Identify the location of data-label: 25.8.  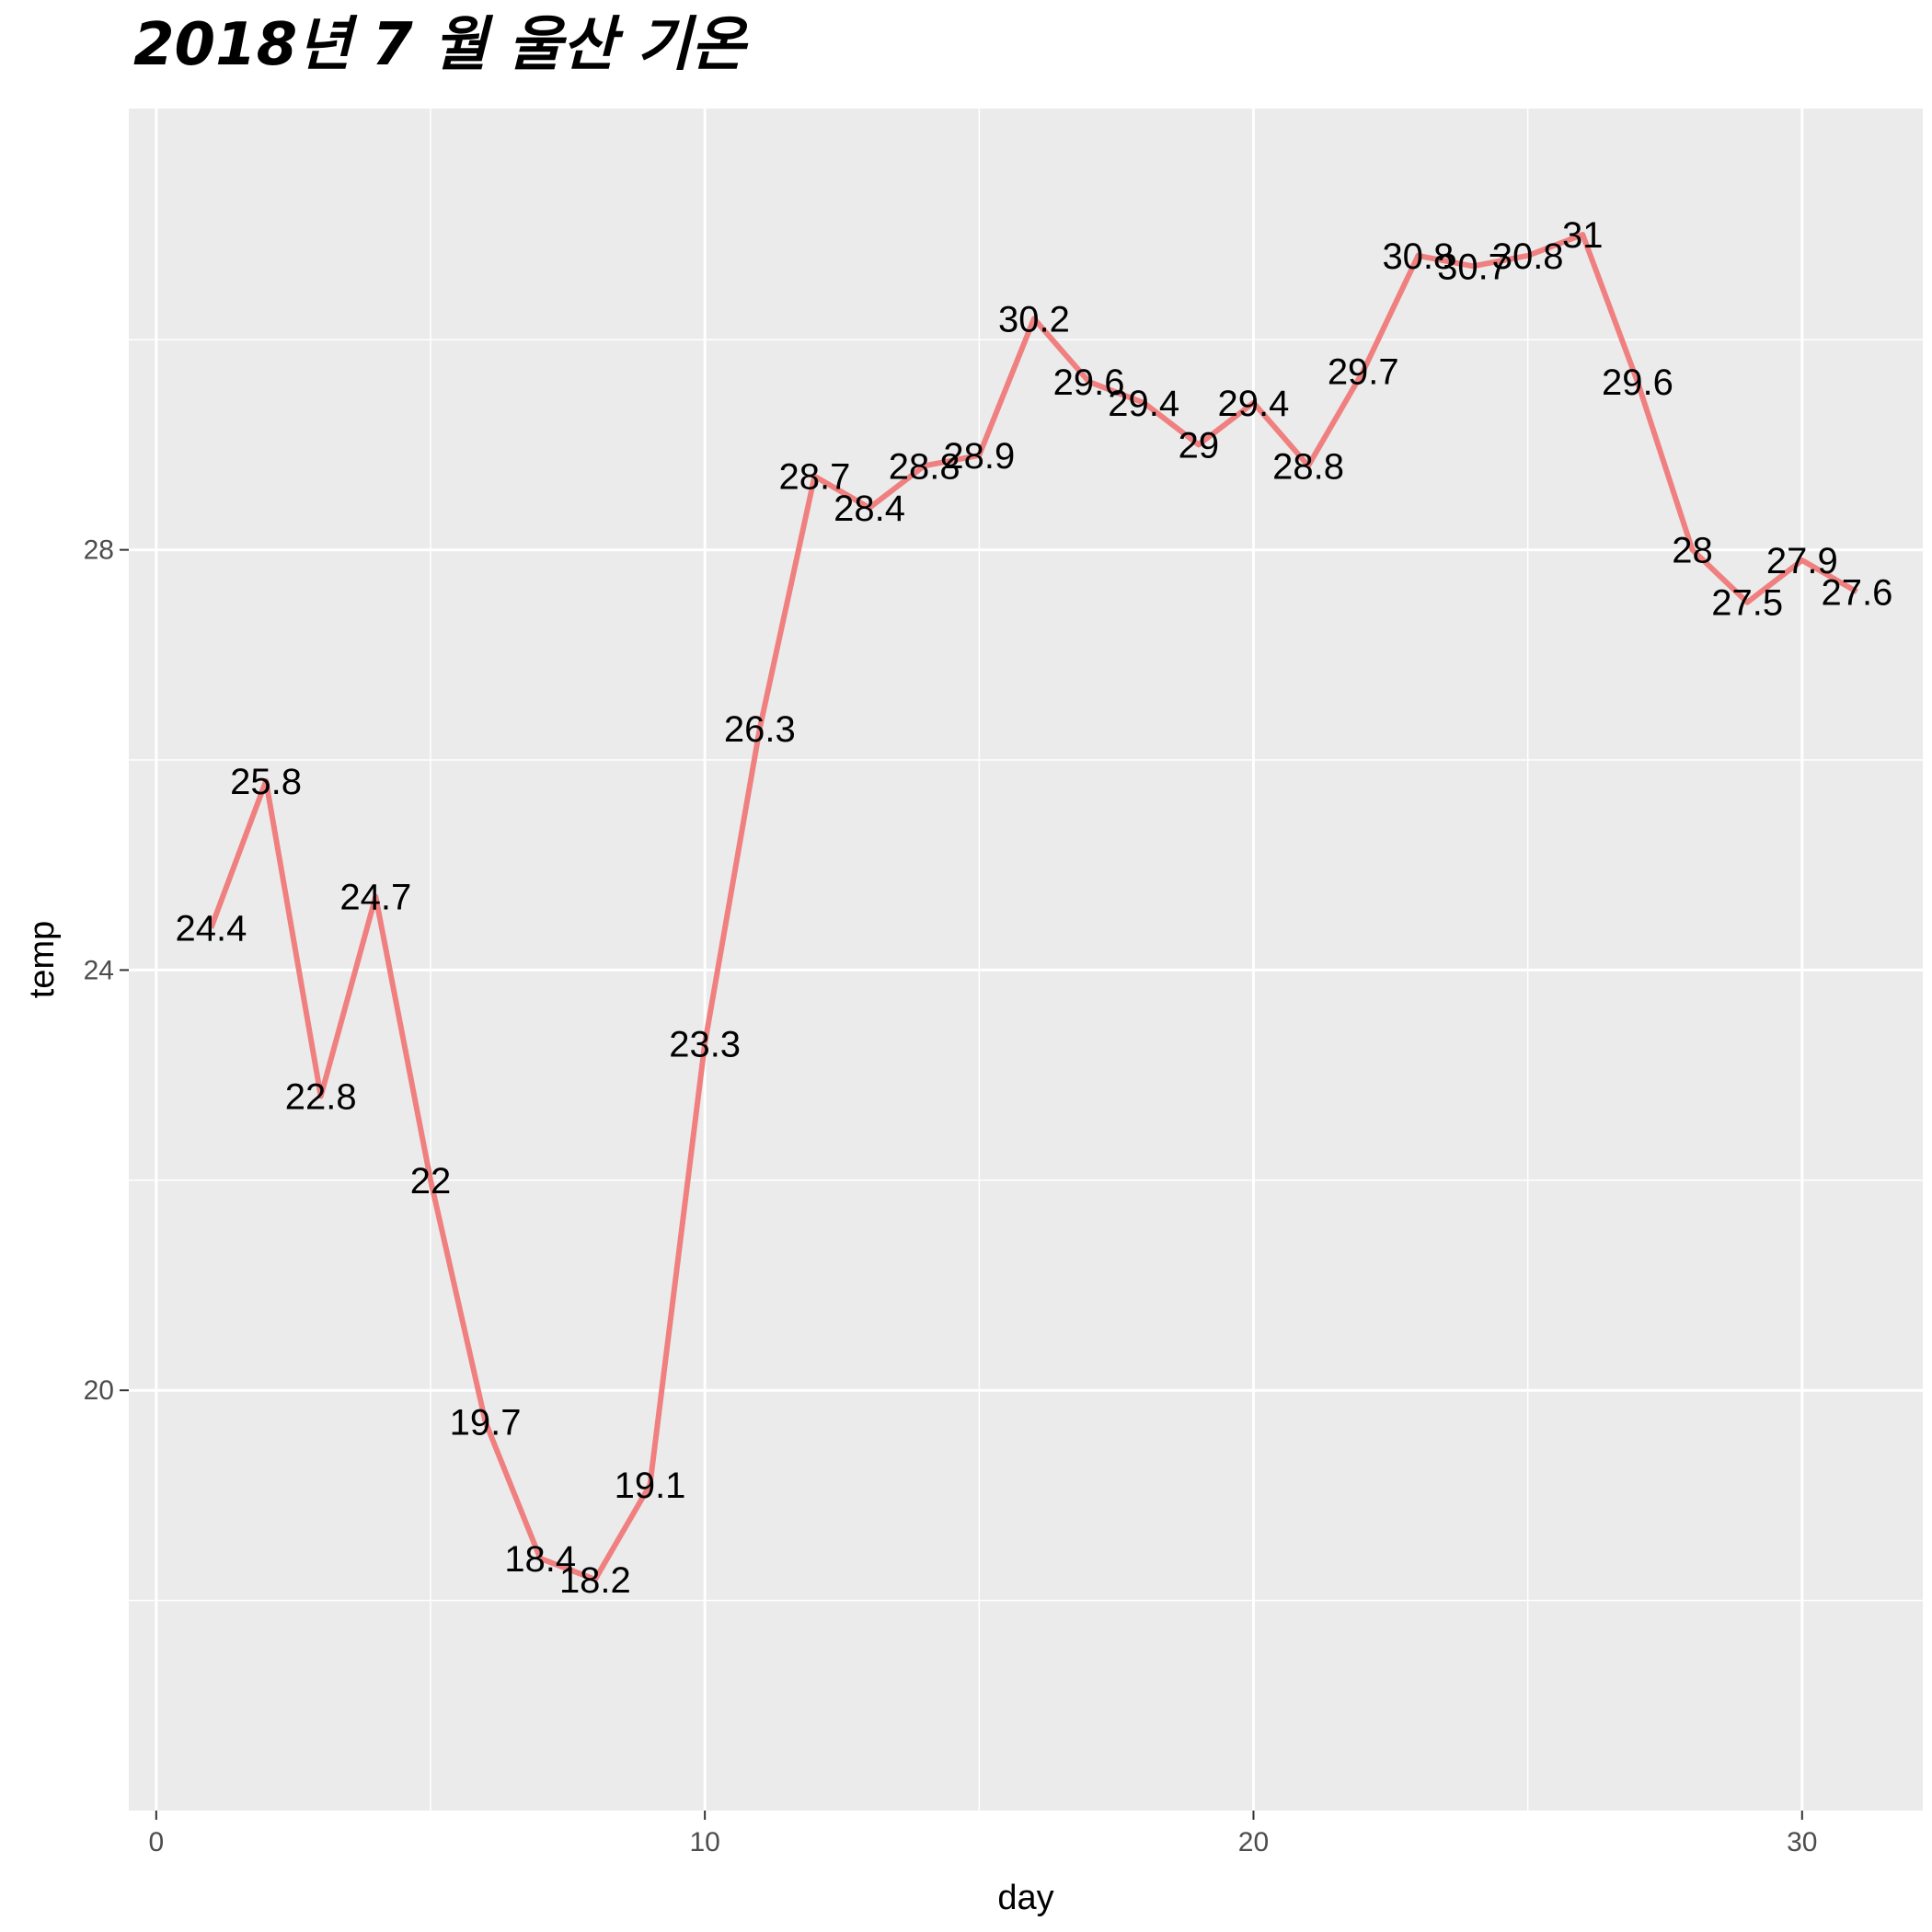
(266, 782).